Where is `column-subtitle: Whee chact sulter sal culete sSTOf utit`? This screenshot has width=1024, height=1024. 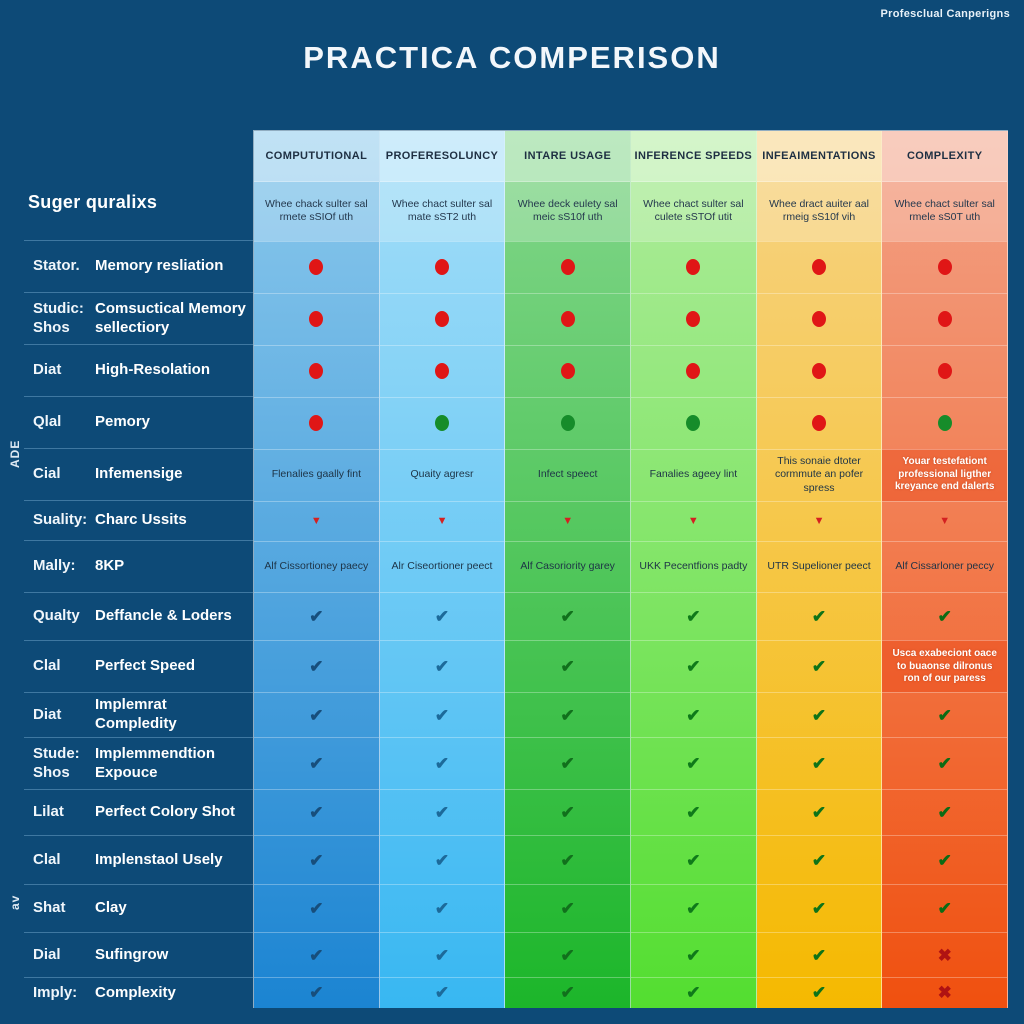 column-subtitle: Whee chact sulter sal culete sSTOf utit is located at coordinates (693, 210).